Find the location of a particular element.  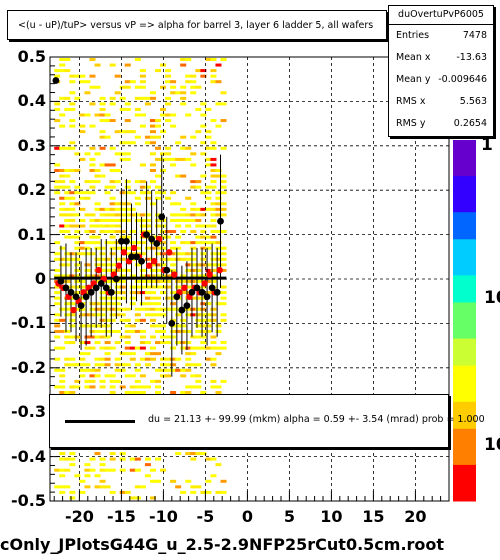

y-tick-label: 0.1 is located at coordinates (31, 234).